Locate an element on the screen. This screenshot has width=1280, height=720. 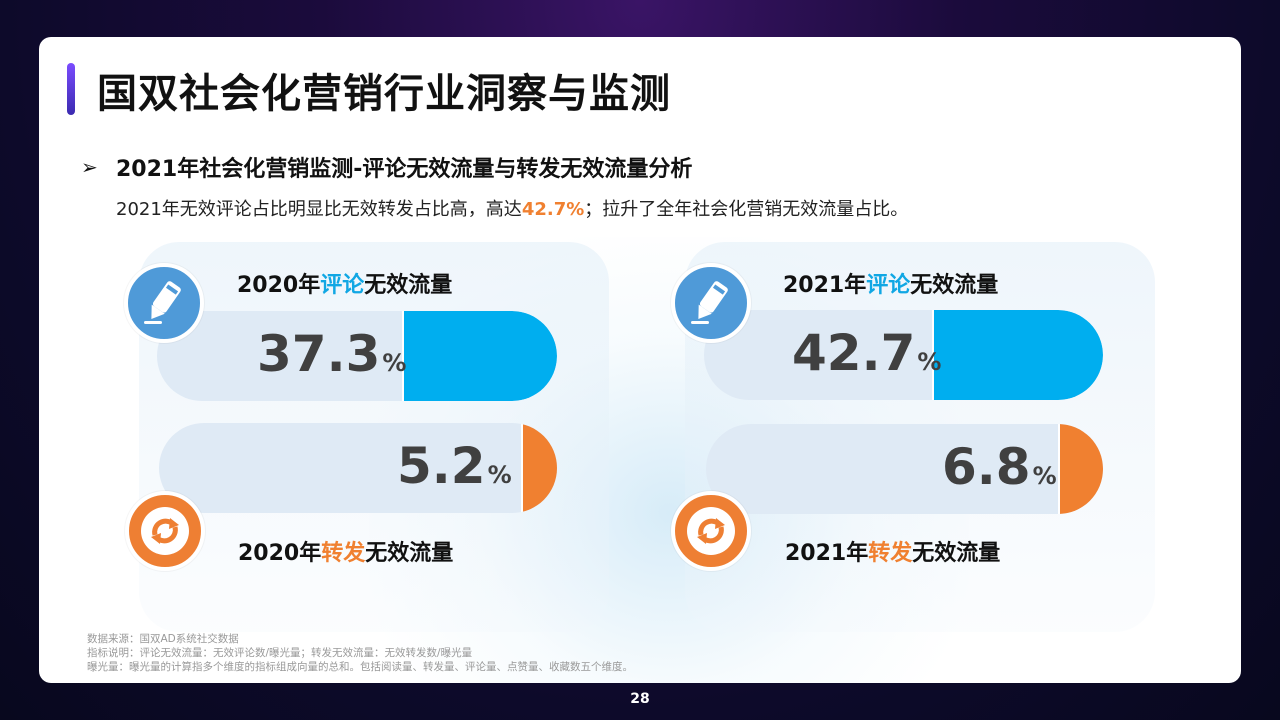
value-number: 6.8 is located at coordinates (986, 467).